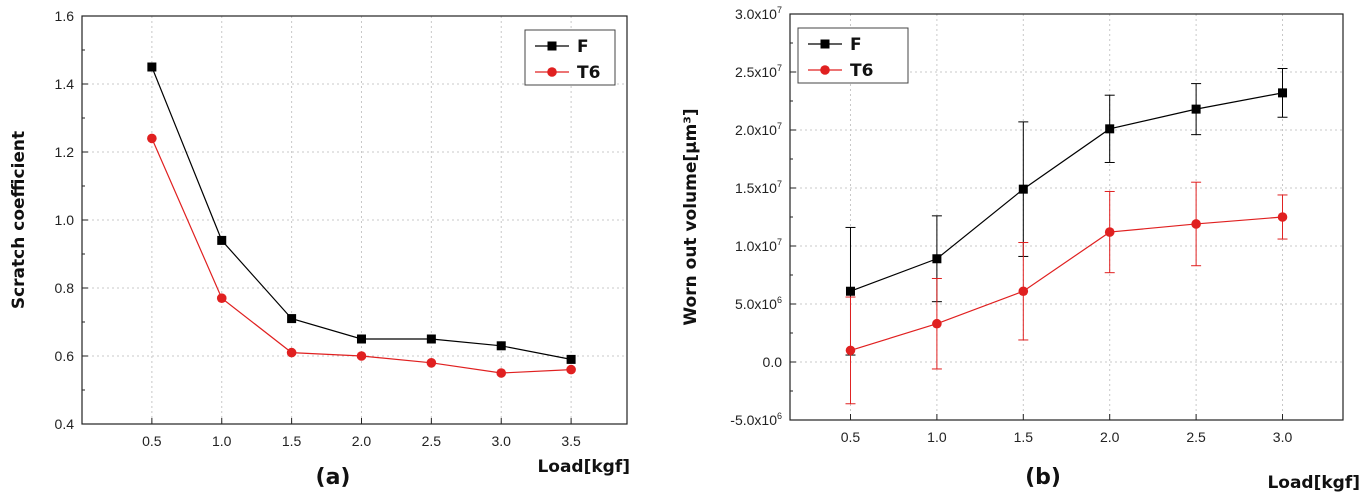 The width and height of the screenshot is (1362, 497). What do you see at coordinates (758, 245) in the screenshot?
I see `y-tick-label: 1.0x10⁷` at bounding box center [758, 245].